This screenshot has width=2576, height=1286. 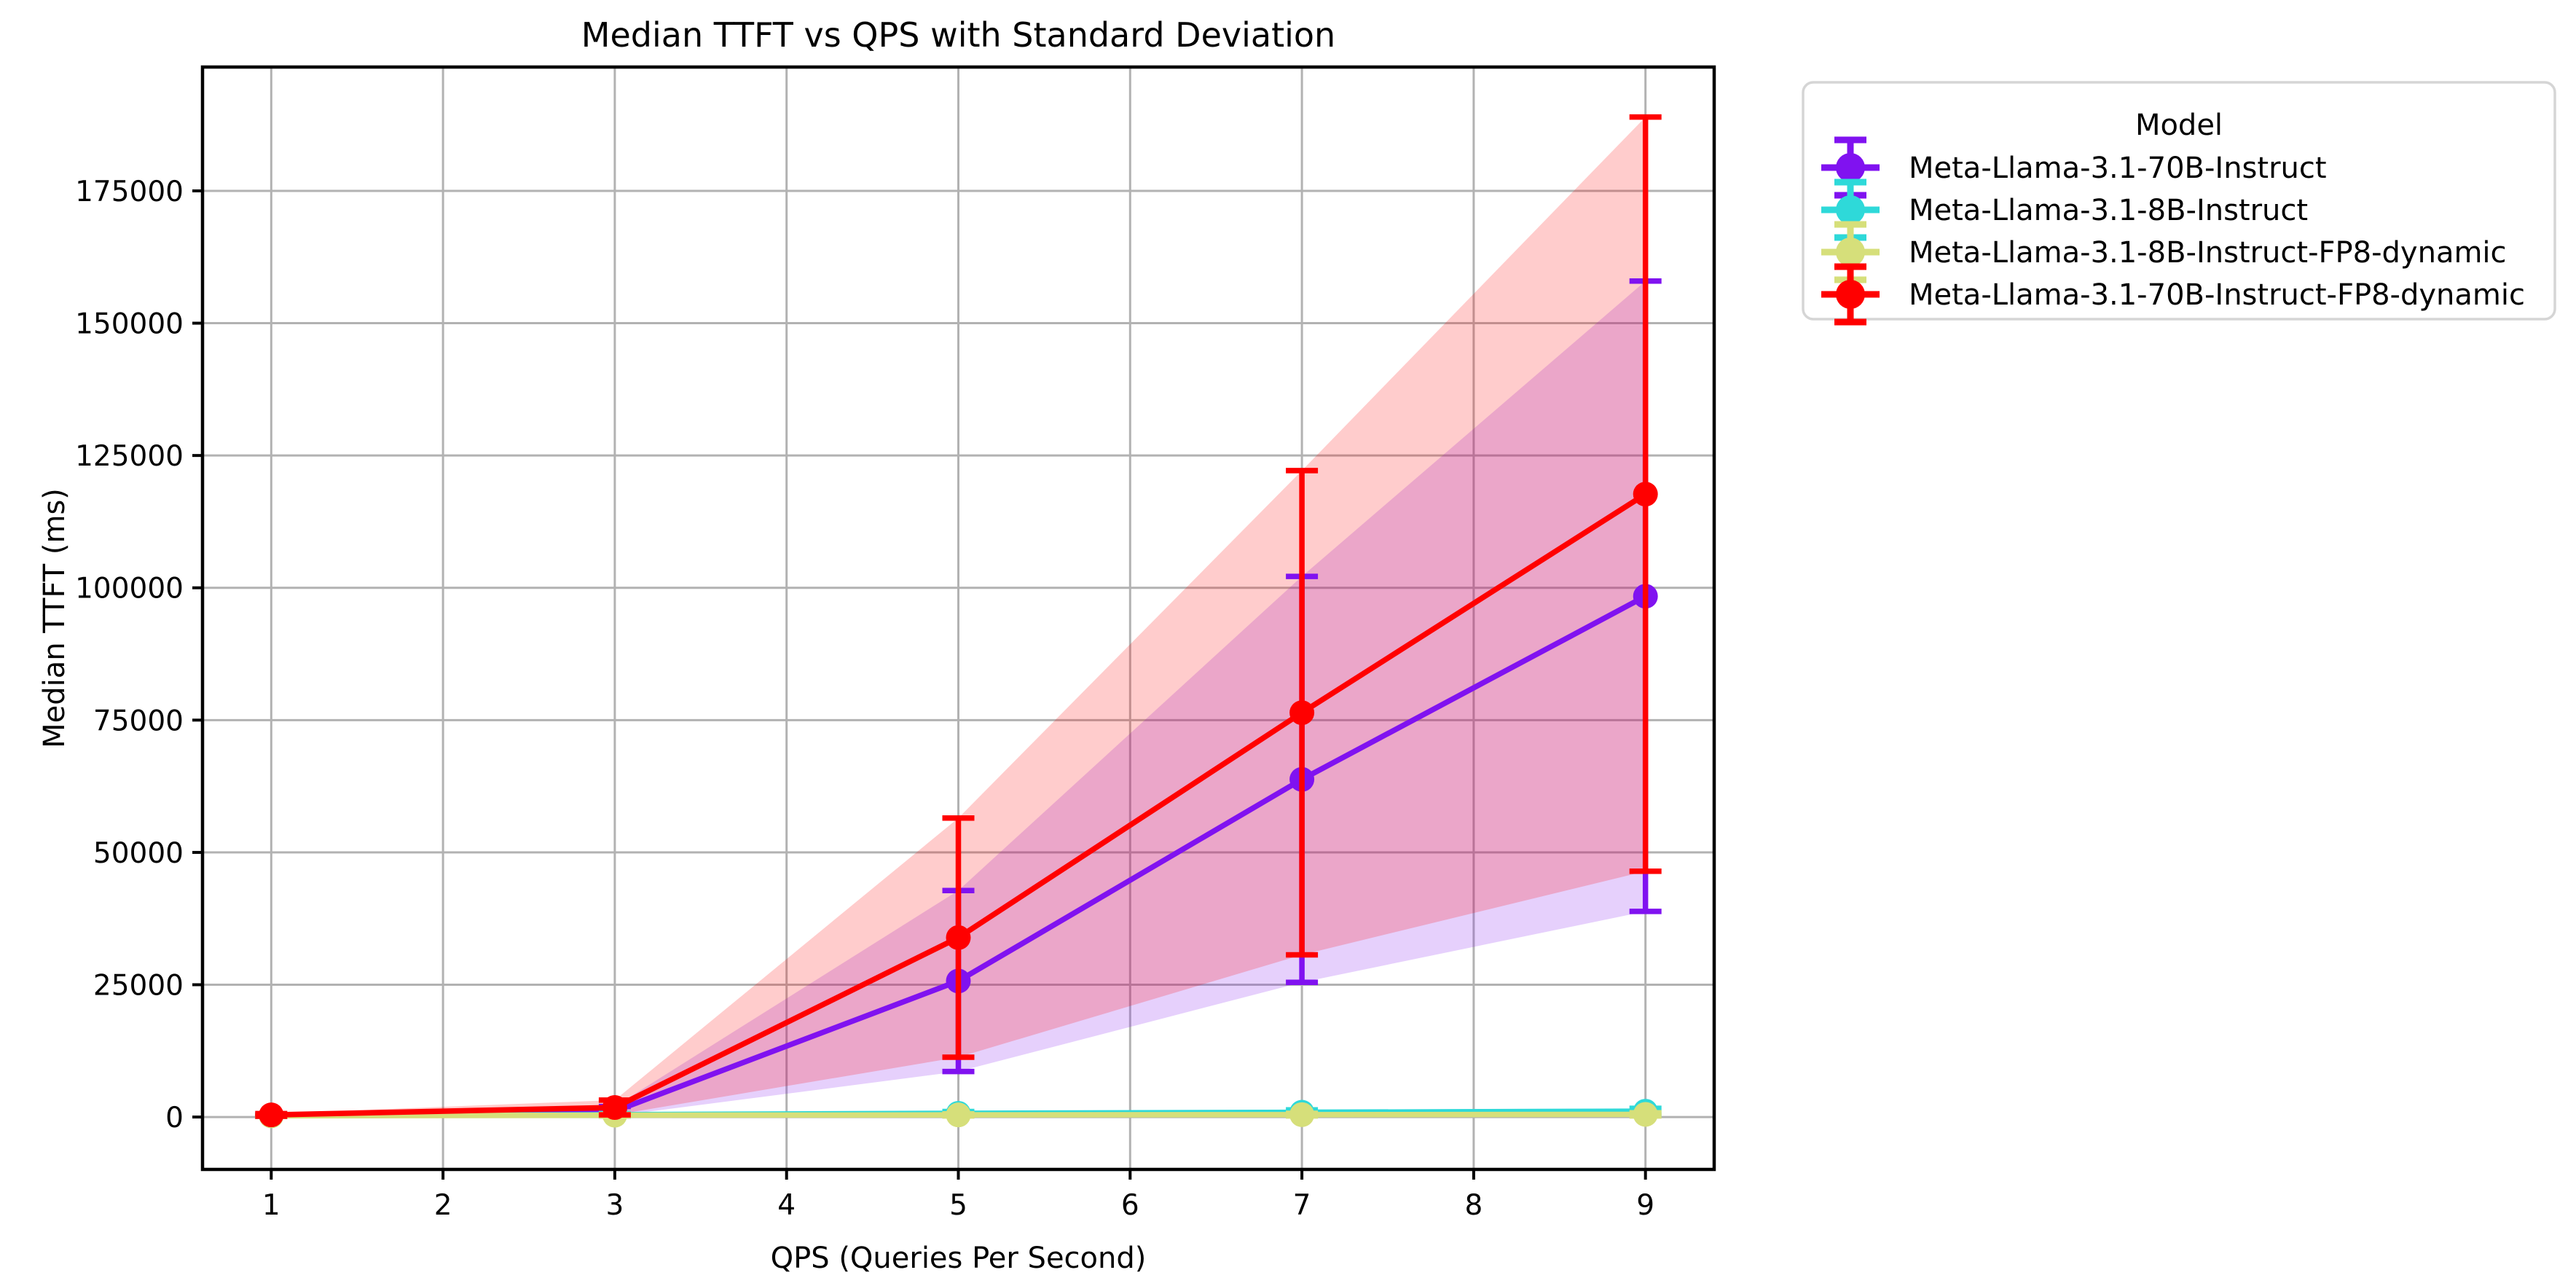 What do you see at coordinates (443, 1205) in the screenshot?
I see `x-tick-label: 2` at bounding box center [443, 1205].